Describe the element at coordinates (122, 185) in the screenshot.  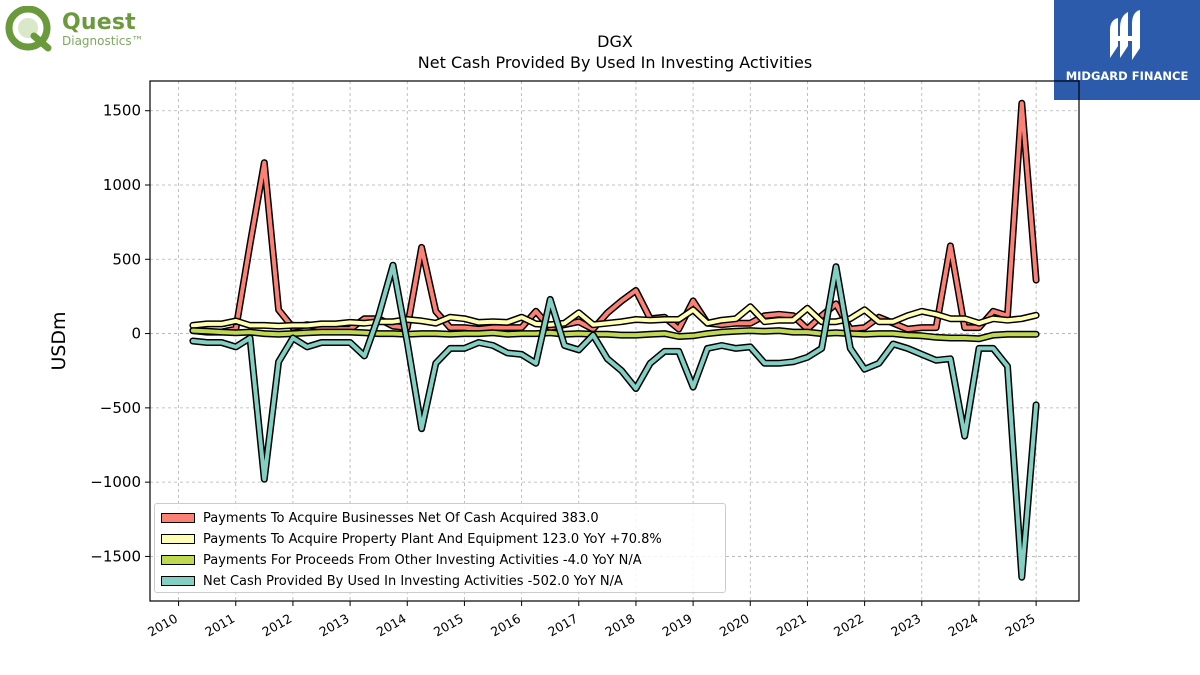
I see `y-tick-label: 1000` at that location.